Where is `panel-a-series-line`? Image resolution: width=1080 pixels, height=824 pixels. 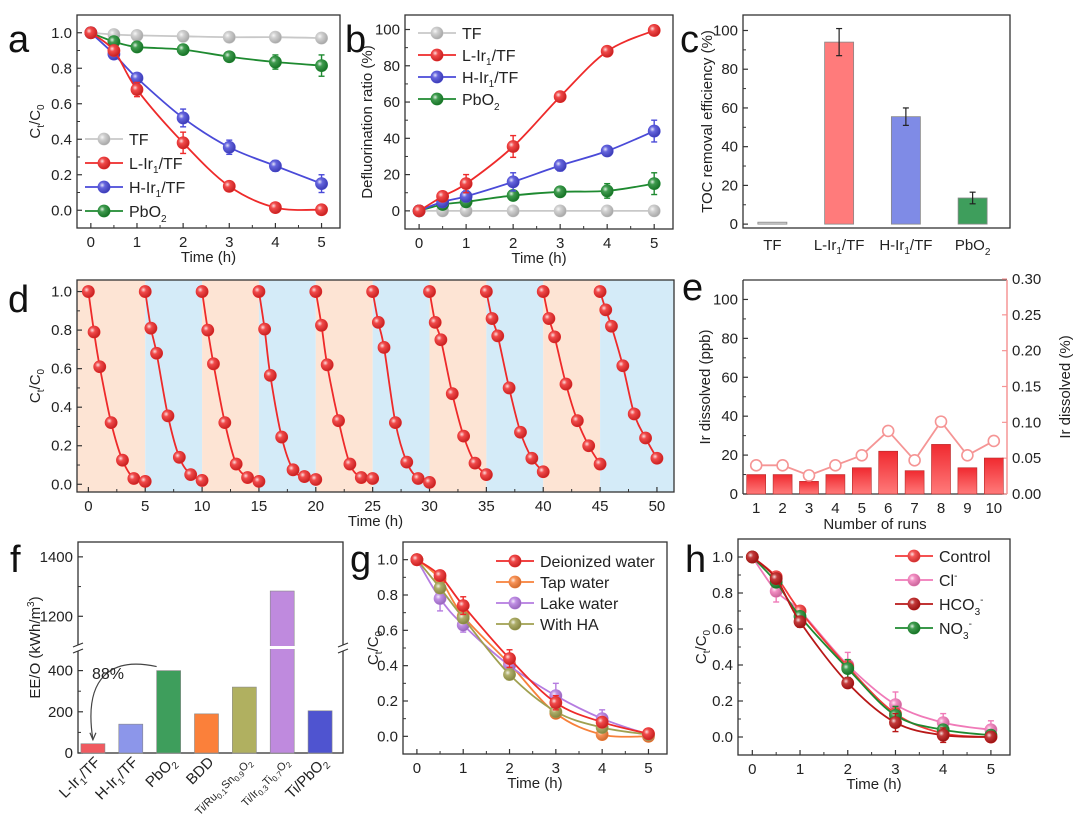 panel-a-series-line is located at coordinates (206, 35).